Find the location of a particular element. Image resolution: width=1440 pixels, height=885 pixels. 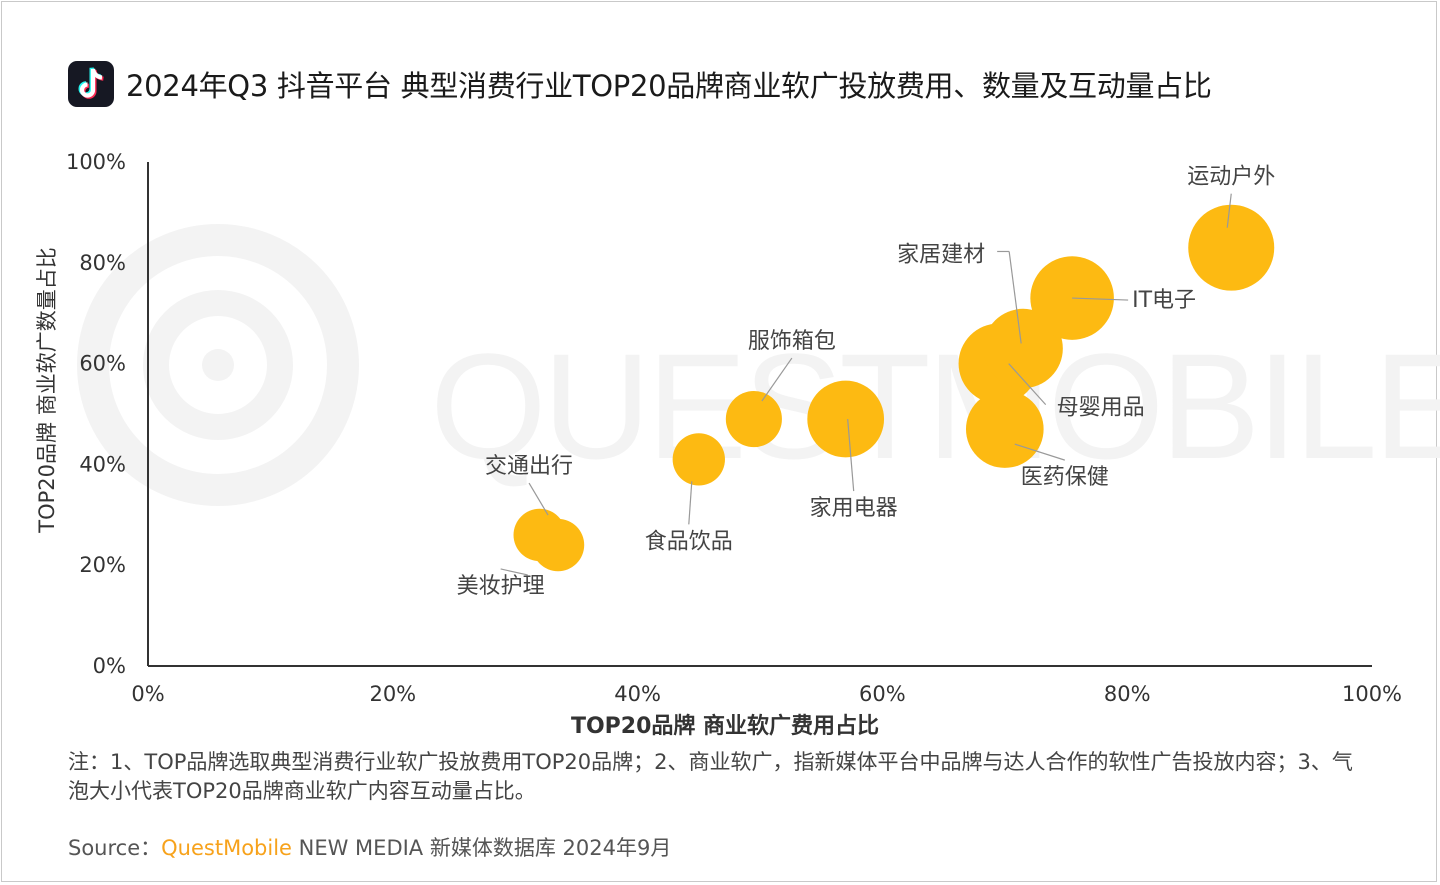

x-tick-label: 60% is located at coordinates (882, 694).